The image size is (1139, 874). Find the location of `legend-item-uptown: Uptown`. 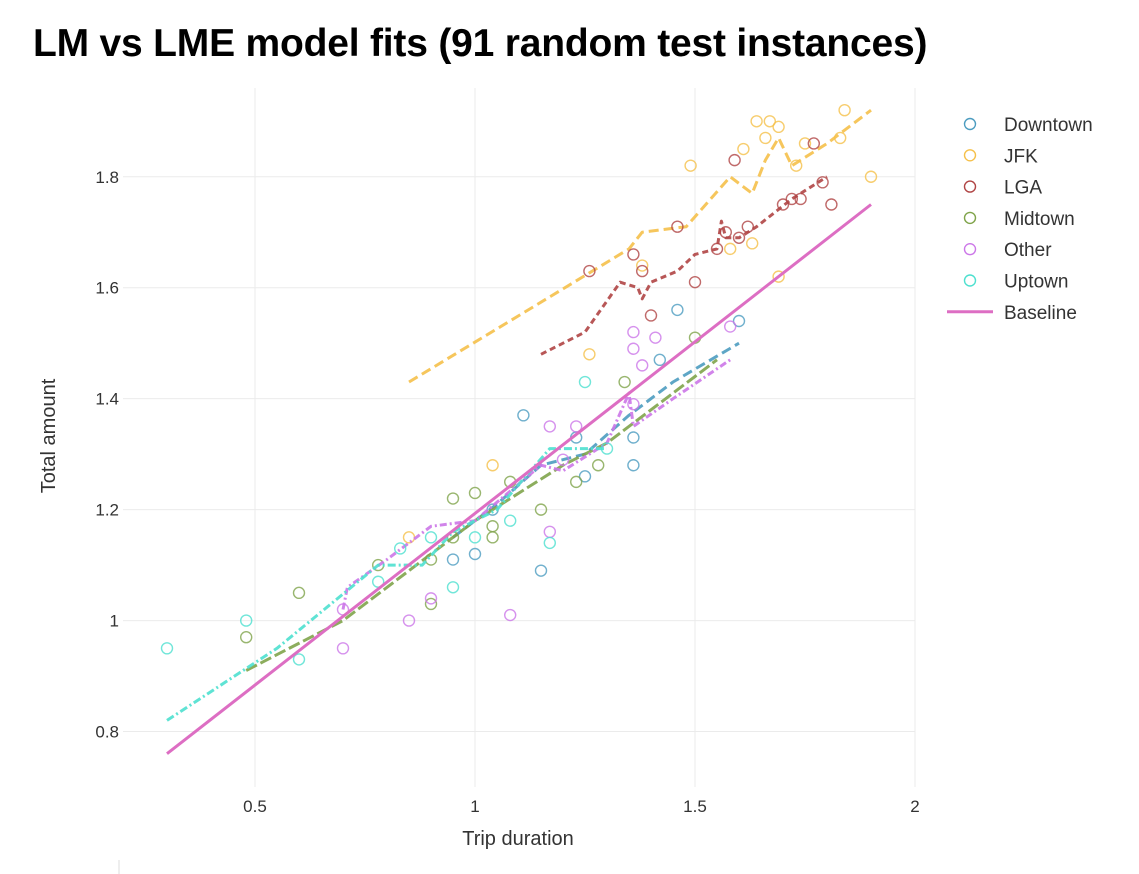

legend-item-uptown: Uptown is located at coordinates (1015, 282).